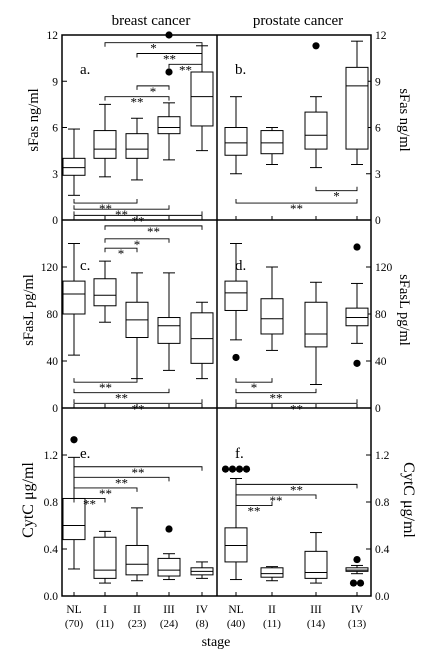 This screenshot has width=435, height=657. Describe the element at coordinates (55, 175) in the screenshot. I see `panel-a-ytick-label: 3` at that location.